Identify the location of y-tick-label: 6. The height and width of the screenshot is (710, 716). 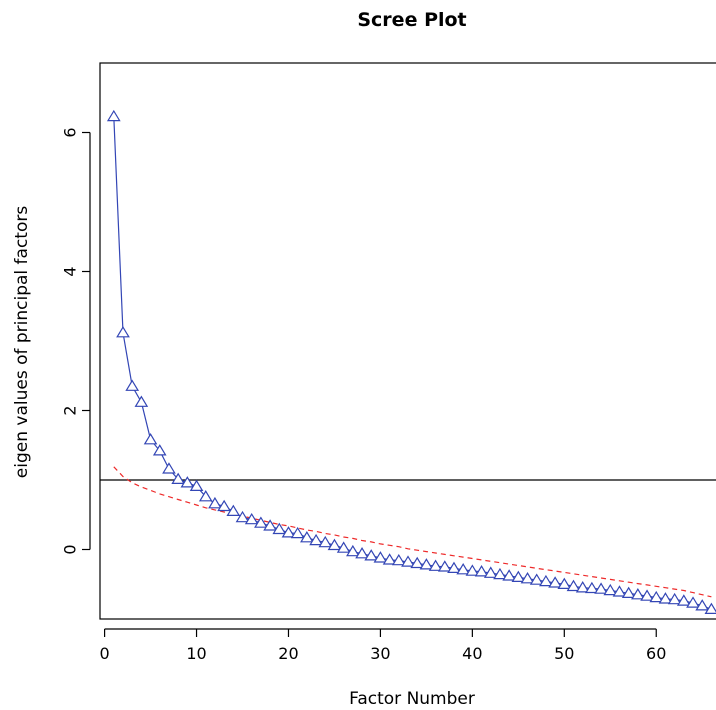
(70, 132).